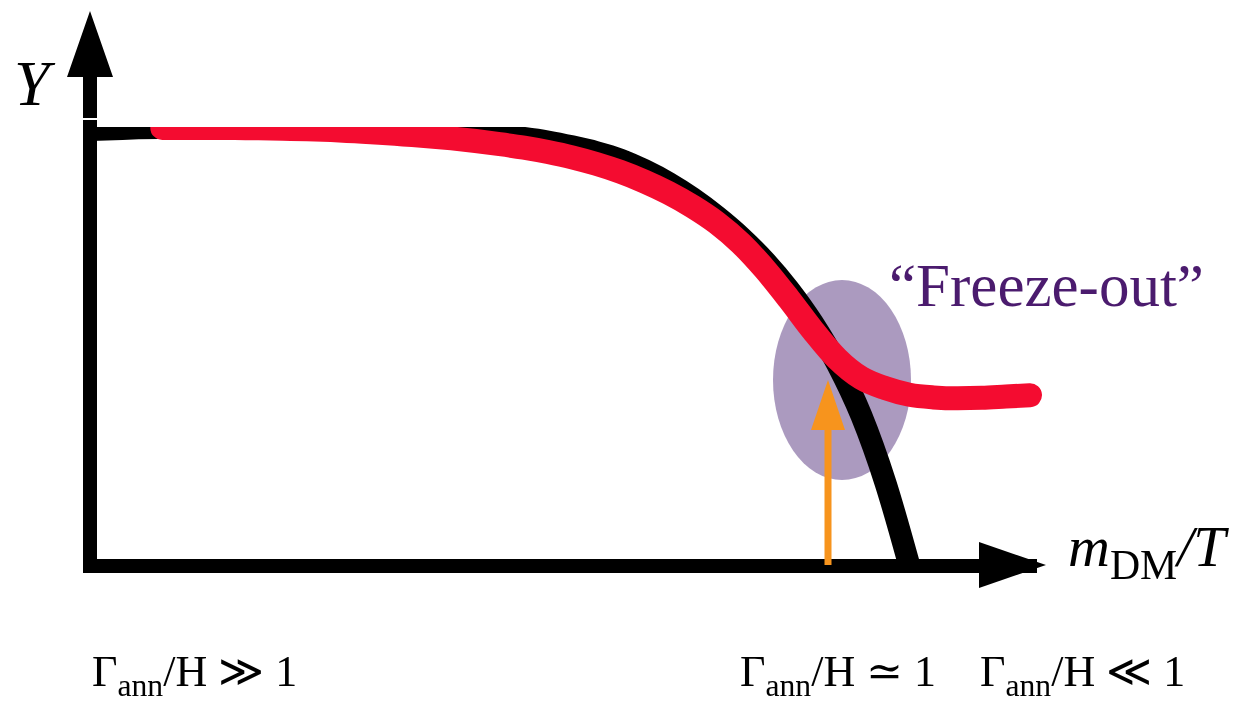 This screenshot has height=724, width=1257. What do you see at coordinates (1046, 285) in the screenshot?
I see `annotation: “Freeze-out”` at bounding box center [1046, 285].